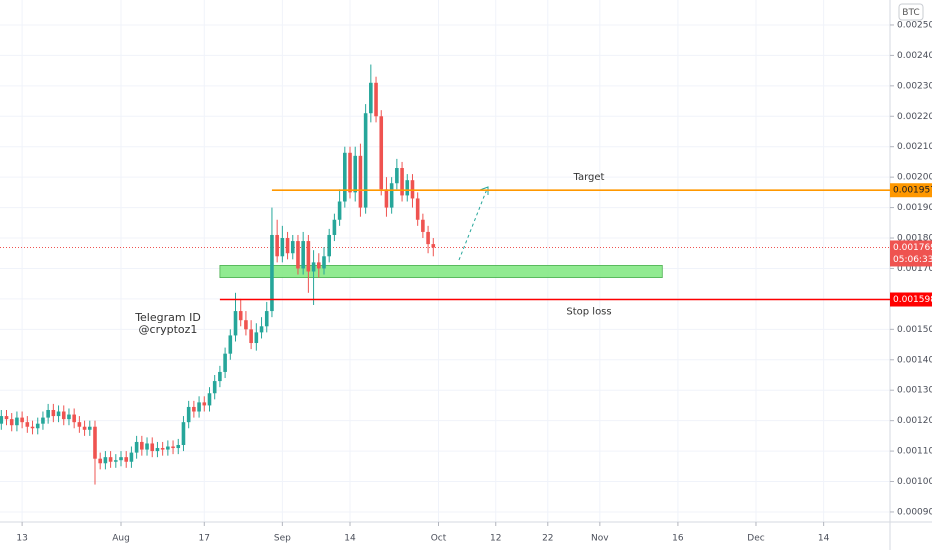  Describe the element at coordinates (168, 329) in the screenshot. I see `annotation-text: @cryptoz1` at that location.